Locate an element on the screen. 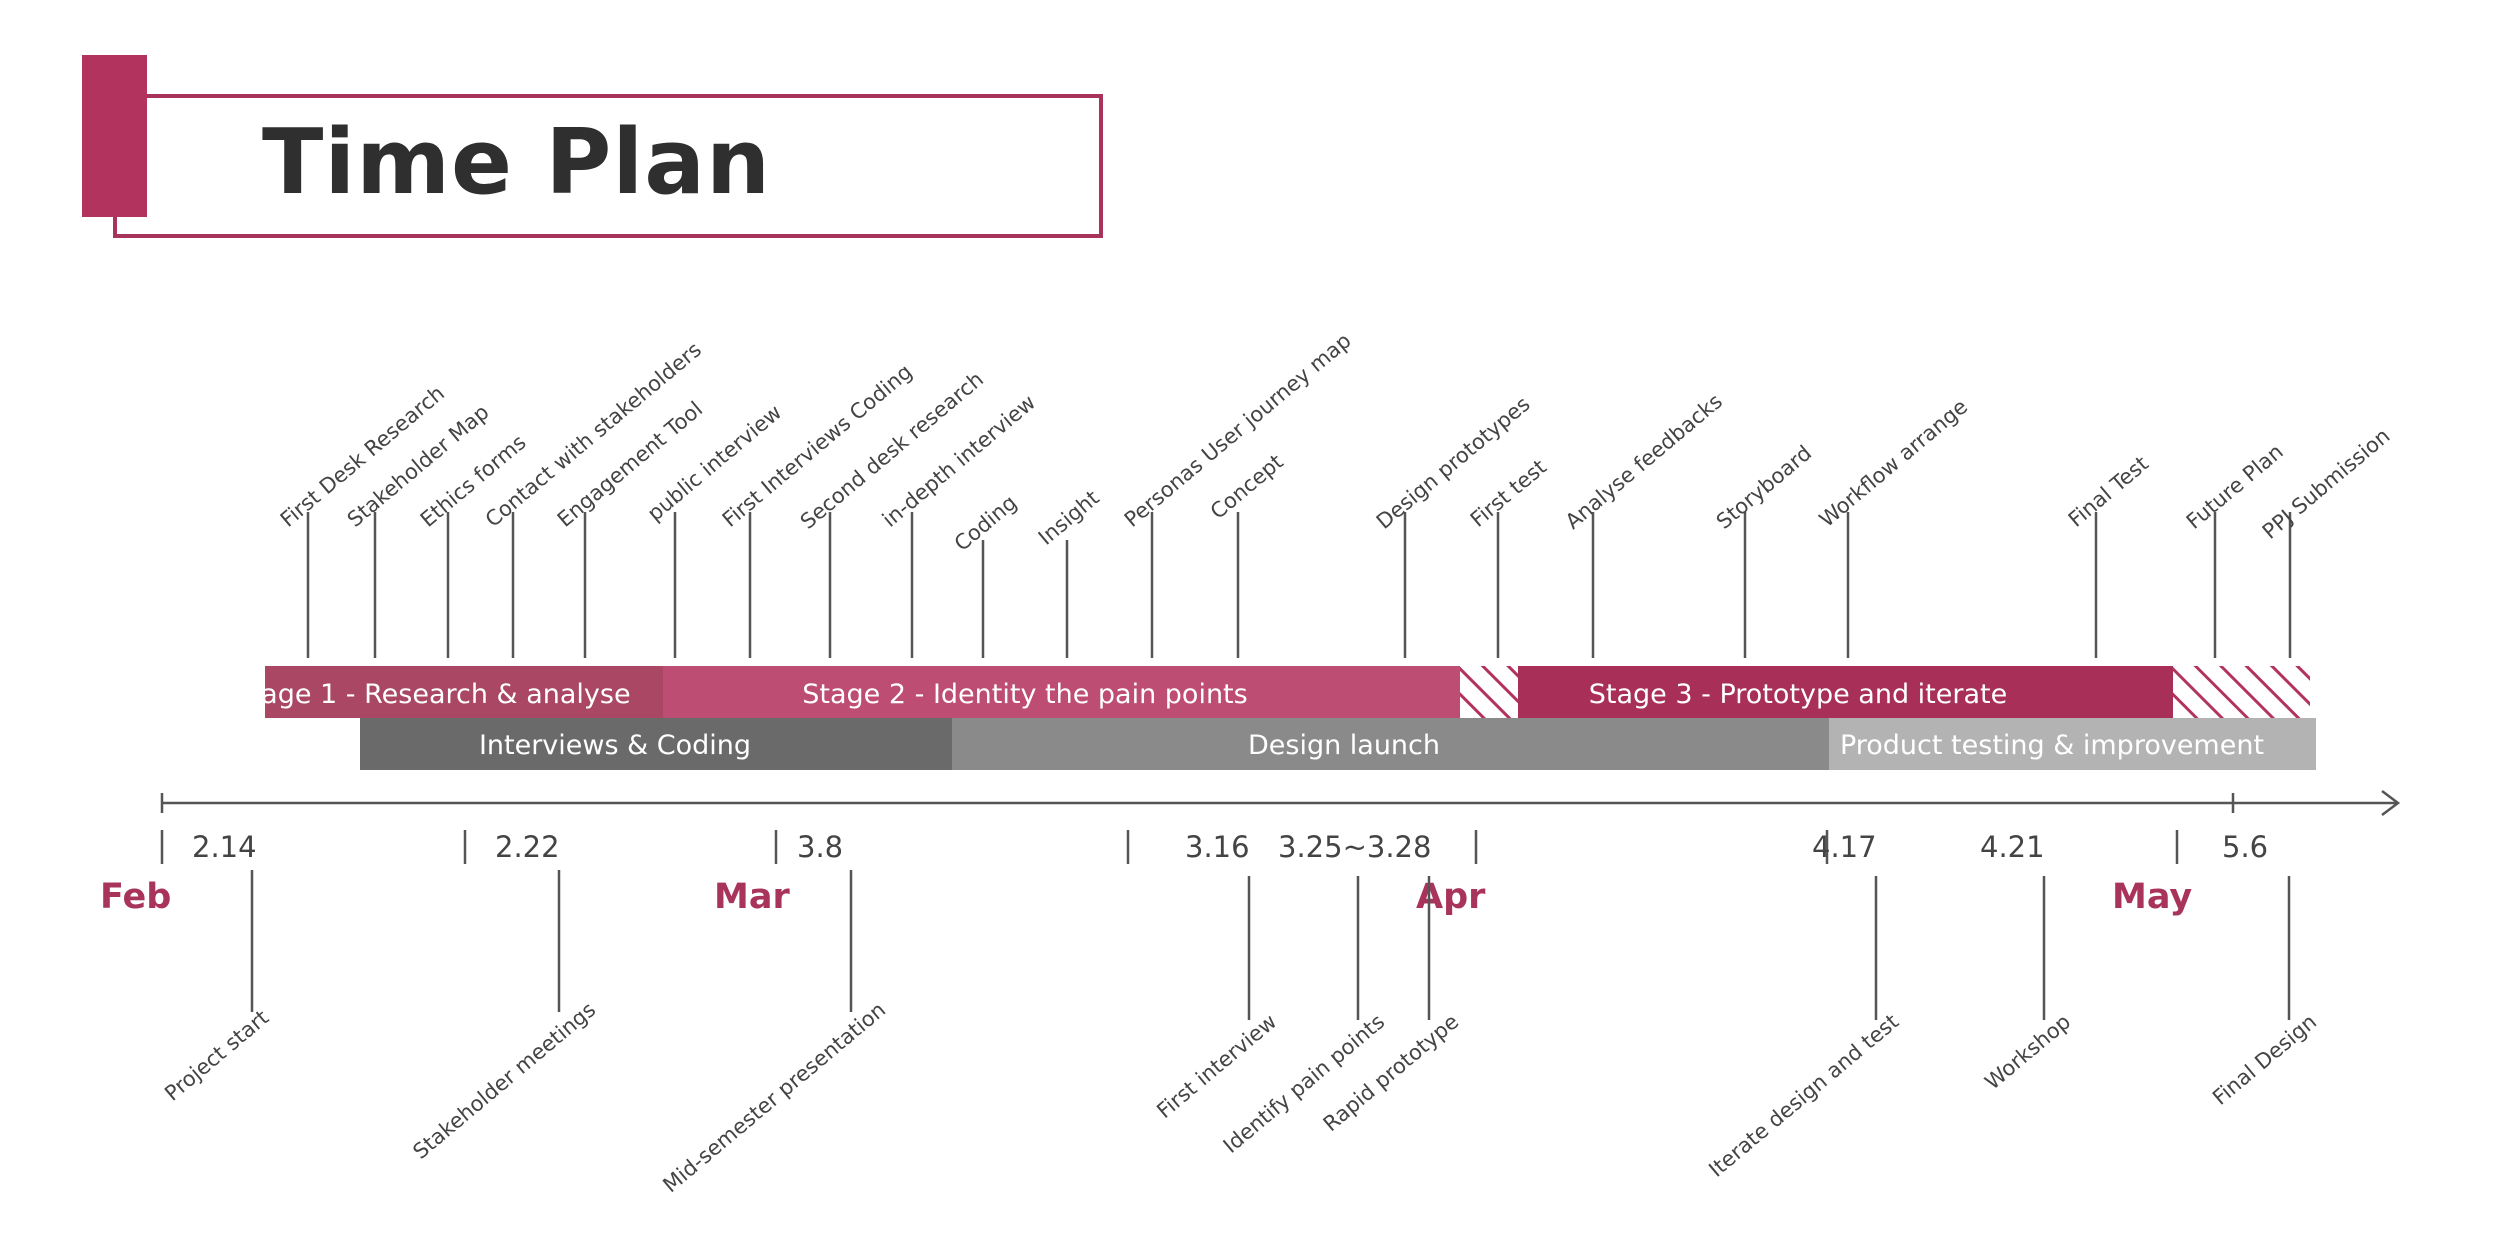 This screenshot has width=2500, height=1250. date-label: 4.21 is located at coordinates (2012, 847).